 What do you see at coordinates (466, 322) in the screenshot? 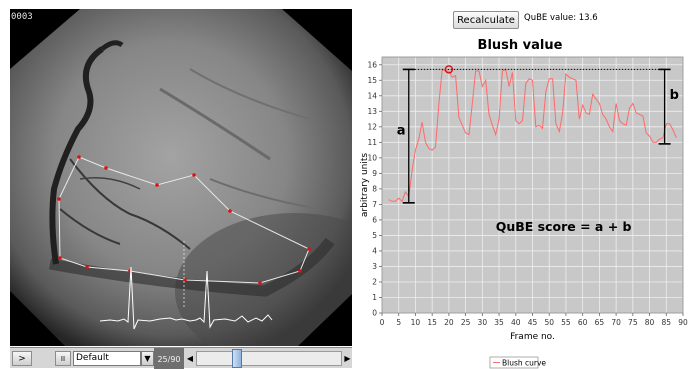
I see `x-tick-label: 25` at bounding box center [466, 322].